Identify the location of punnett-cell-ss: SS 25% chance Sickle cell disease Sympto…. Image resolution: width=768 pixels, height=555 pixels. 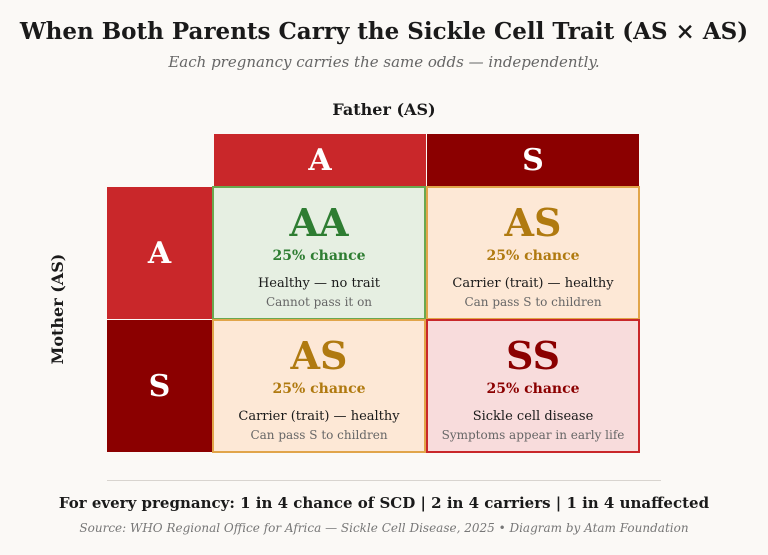
(533, 386).